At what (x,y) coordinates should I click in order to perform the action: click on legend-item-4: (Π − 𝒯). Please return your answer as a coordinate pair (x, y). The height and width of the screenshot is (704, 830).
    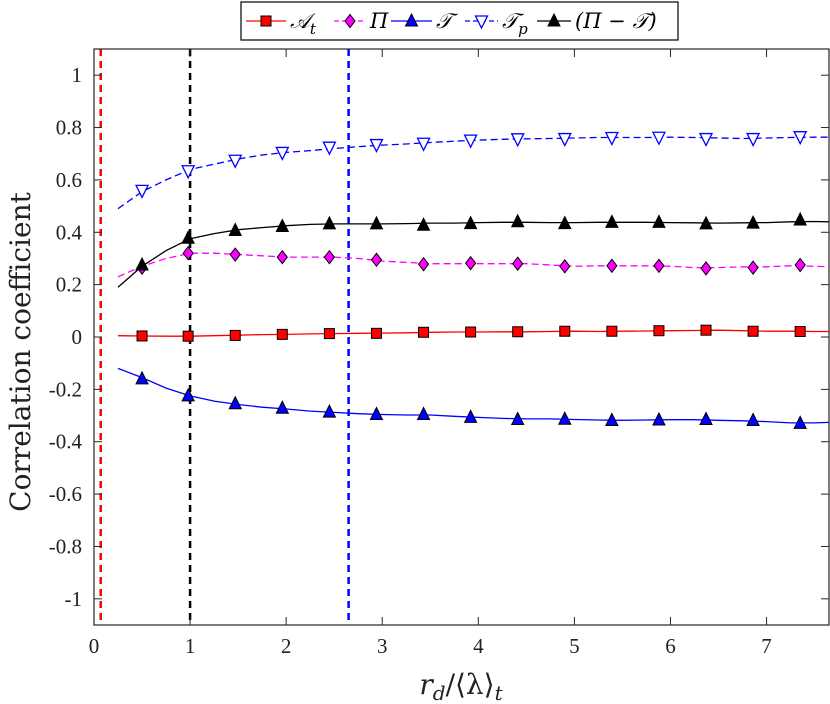
    Looking at the image, I should click on (597, 21).